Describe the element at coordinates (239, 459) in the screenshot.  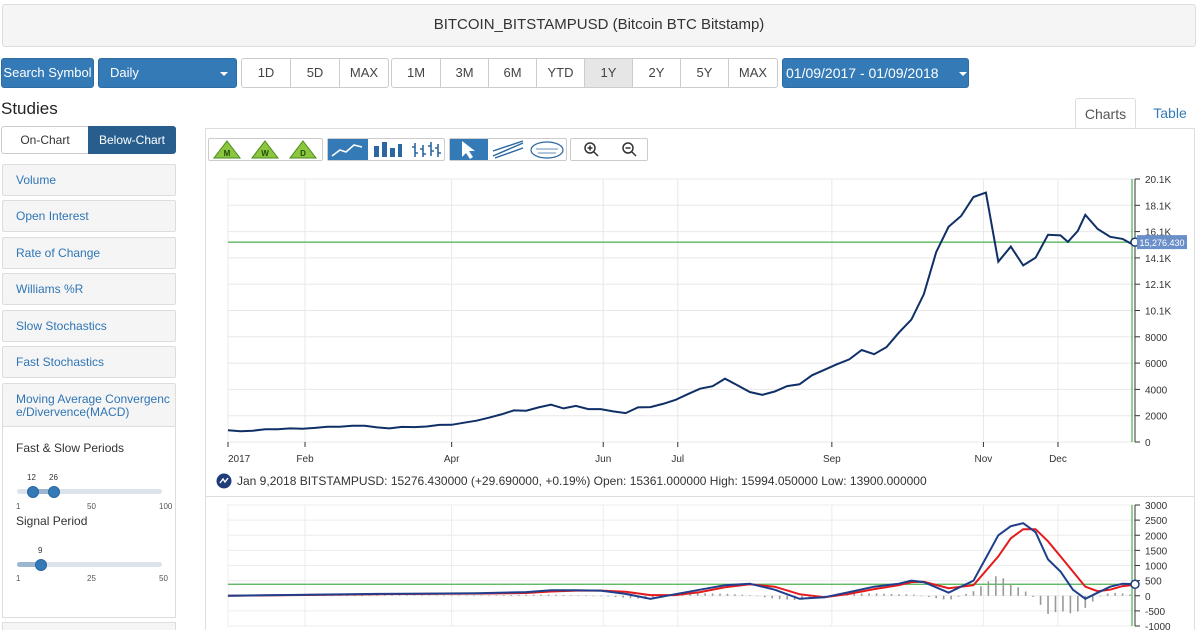
I see `x-tick-label: 2017` at that location.